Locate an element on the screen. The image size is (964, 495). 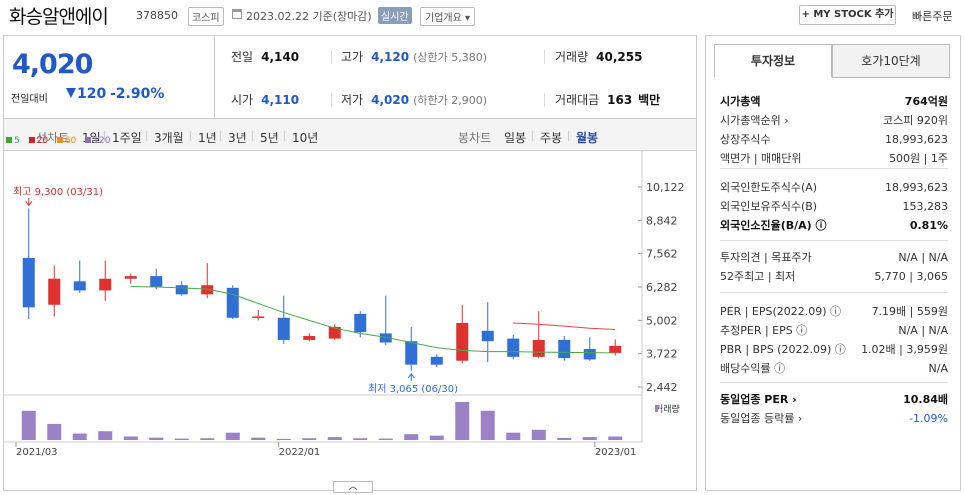
x-tick-label: 2022/01 is located at coordinates (300, 452).